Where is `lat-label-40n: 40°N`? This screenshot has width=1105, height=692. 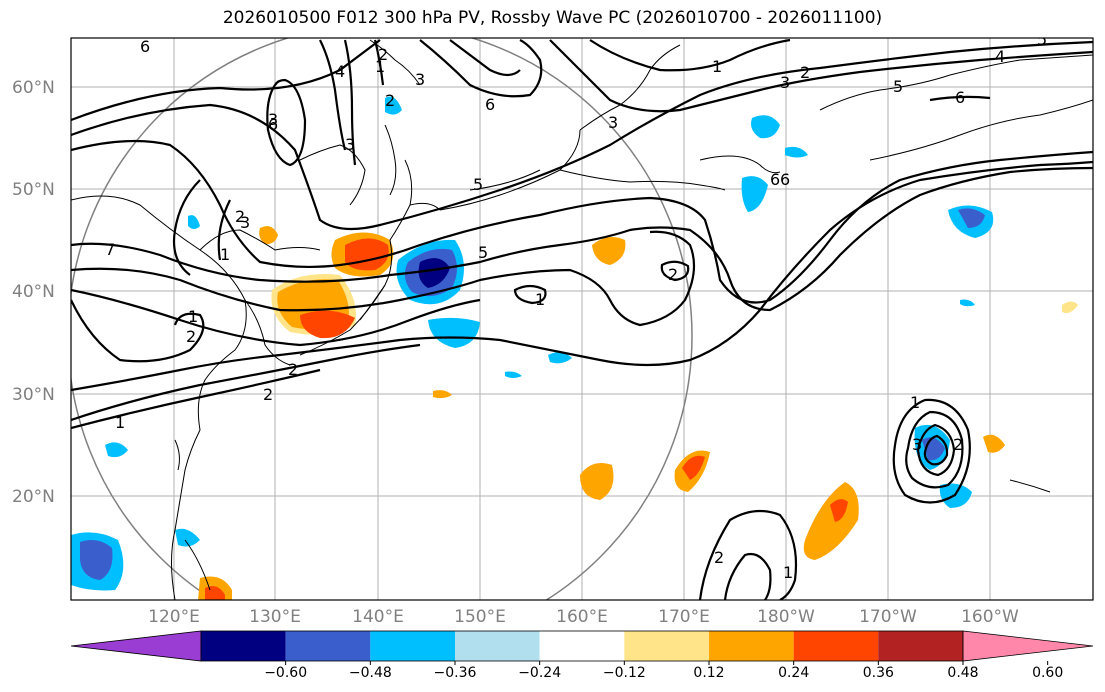
lat-label-40n: 40°N is located at coordinates (33, 292).